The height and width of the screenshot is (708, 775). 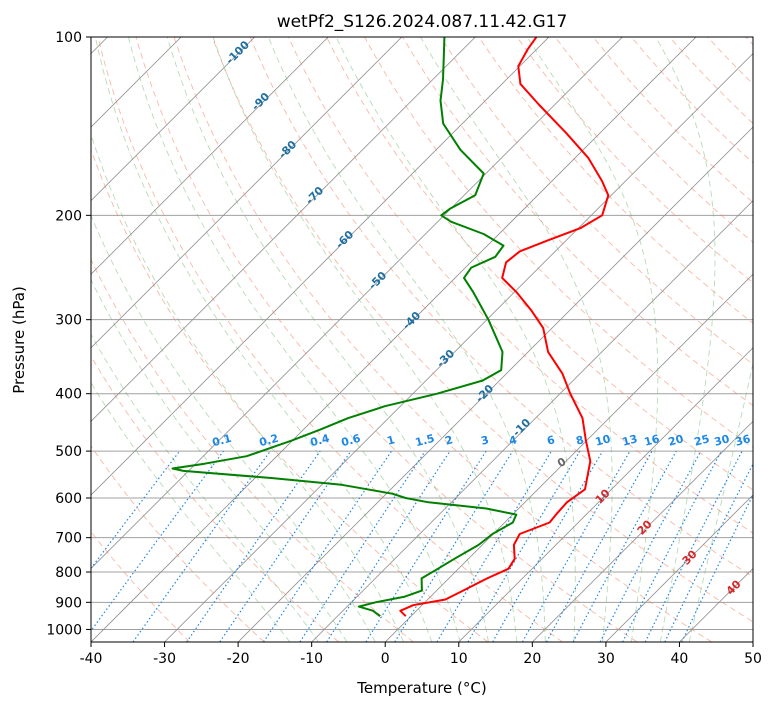 What do you see at coordinates (260, 101) in the screenshot?
I see `isotherm-label: -90` at bounding box center [260, 101].